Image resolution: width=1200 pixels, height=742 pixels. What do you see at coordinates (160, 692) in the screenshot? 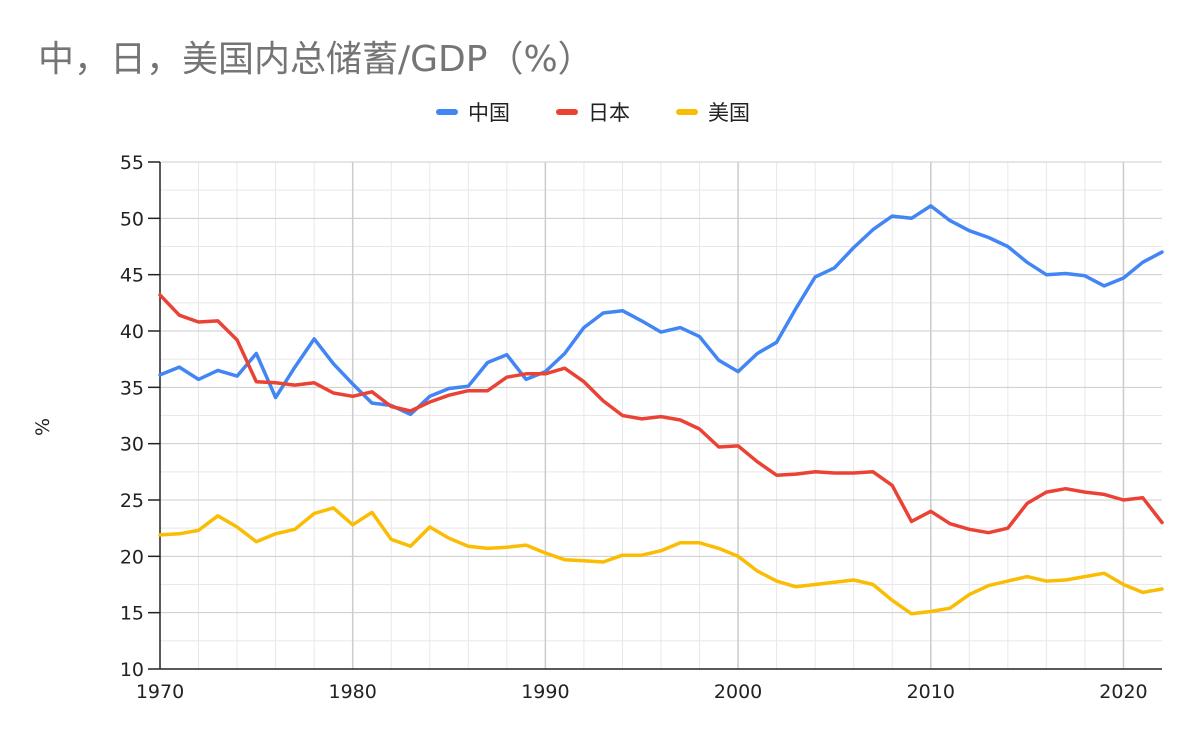
I see `x-tick-label: 1970` at bounding box center [160, 692].